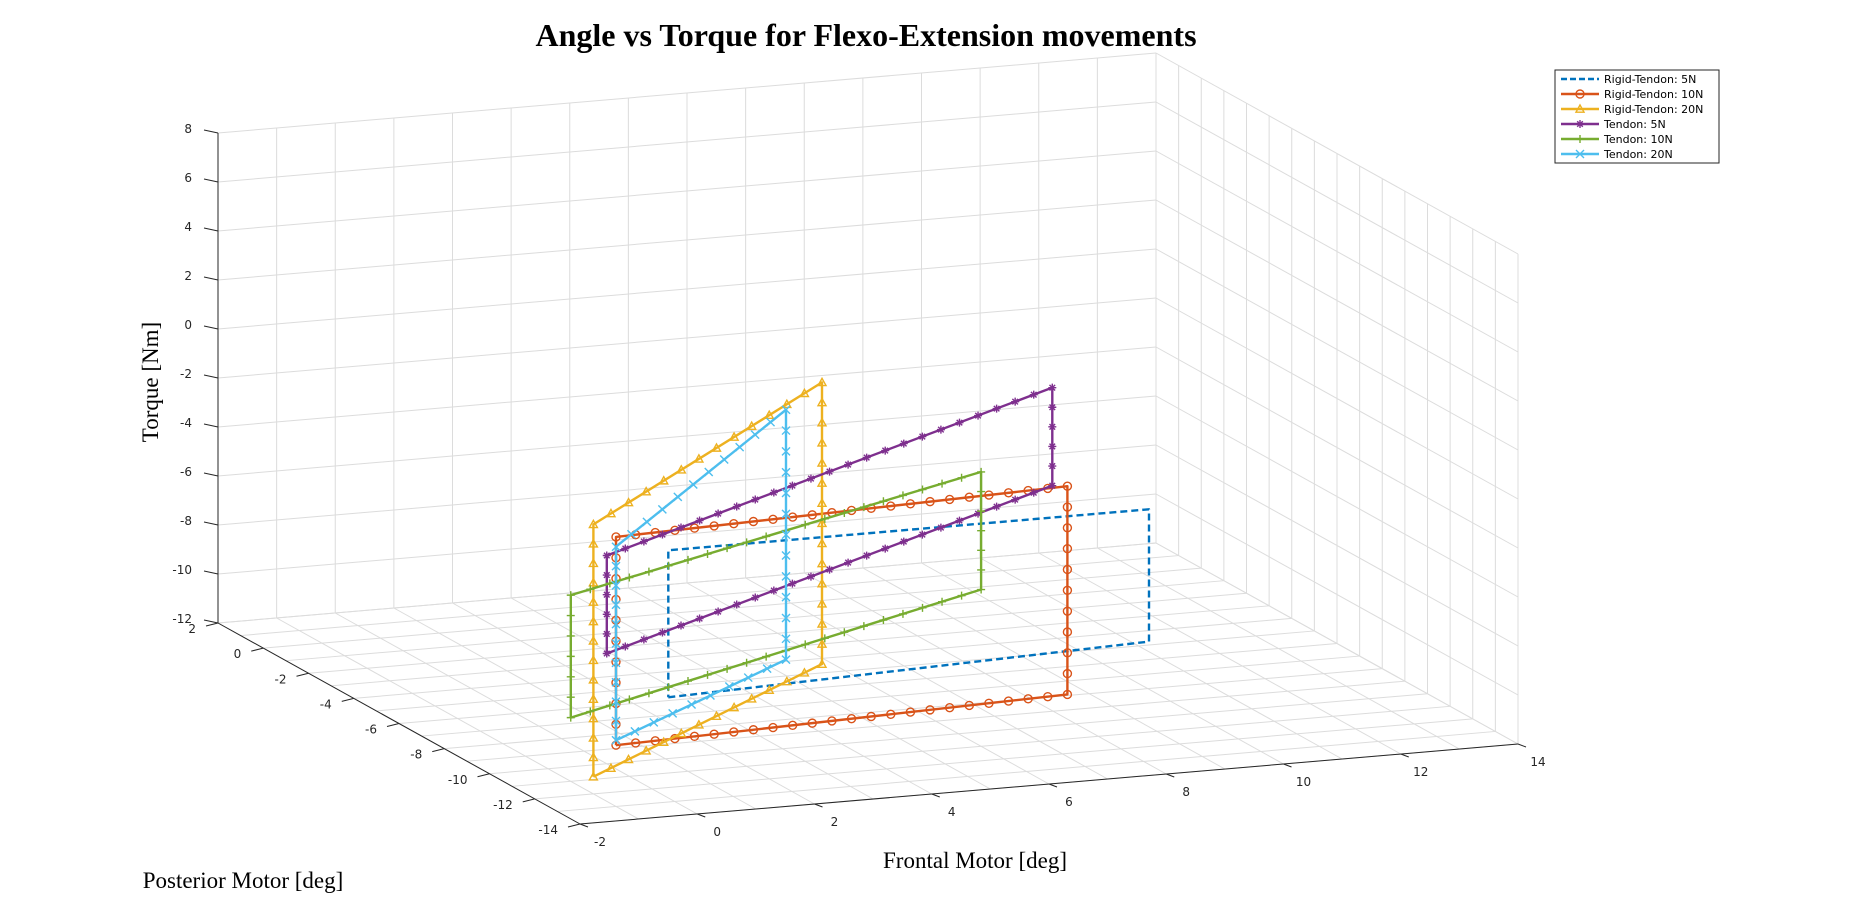 Image resolution: width=1853 pixels, height=906 pixels. I want to click on y-tick-label: -10, so click(458, 780).